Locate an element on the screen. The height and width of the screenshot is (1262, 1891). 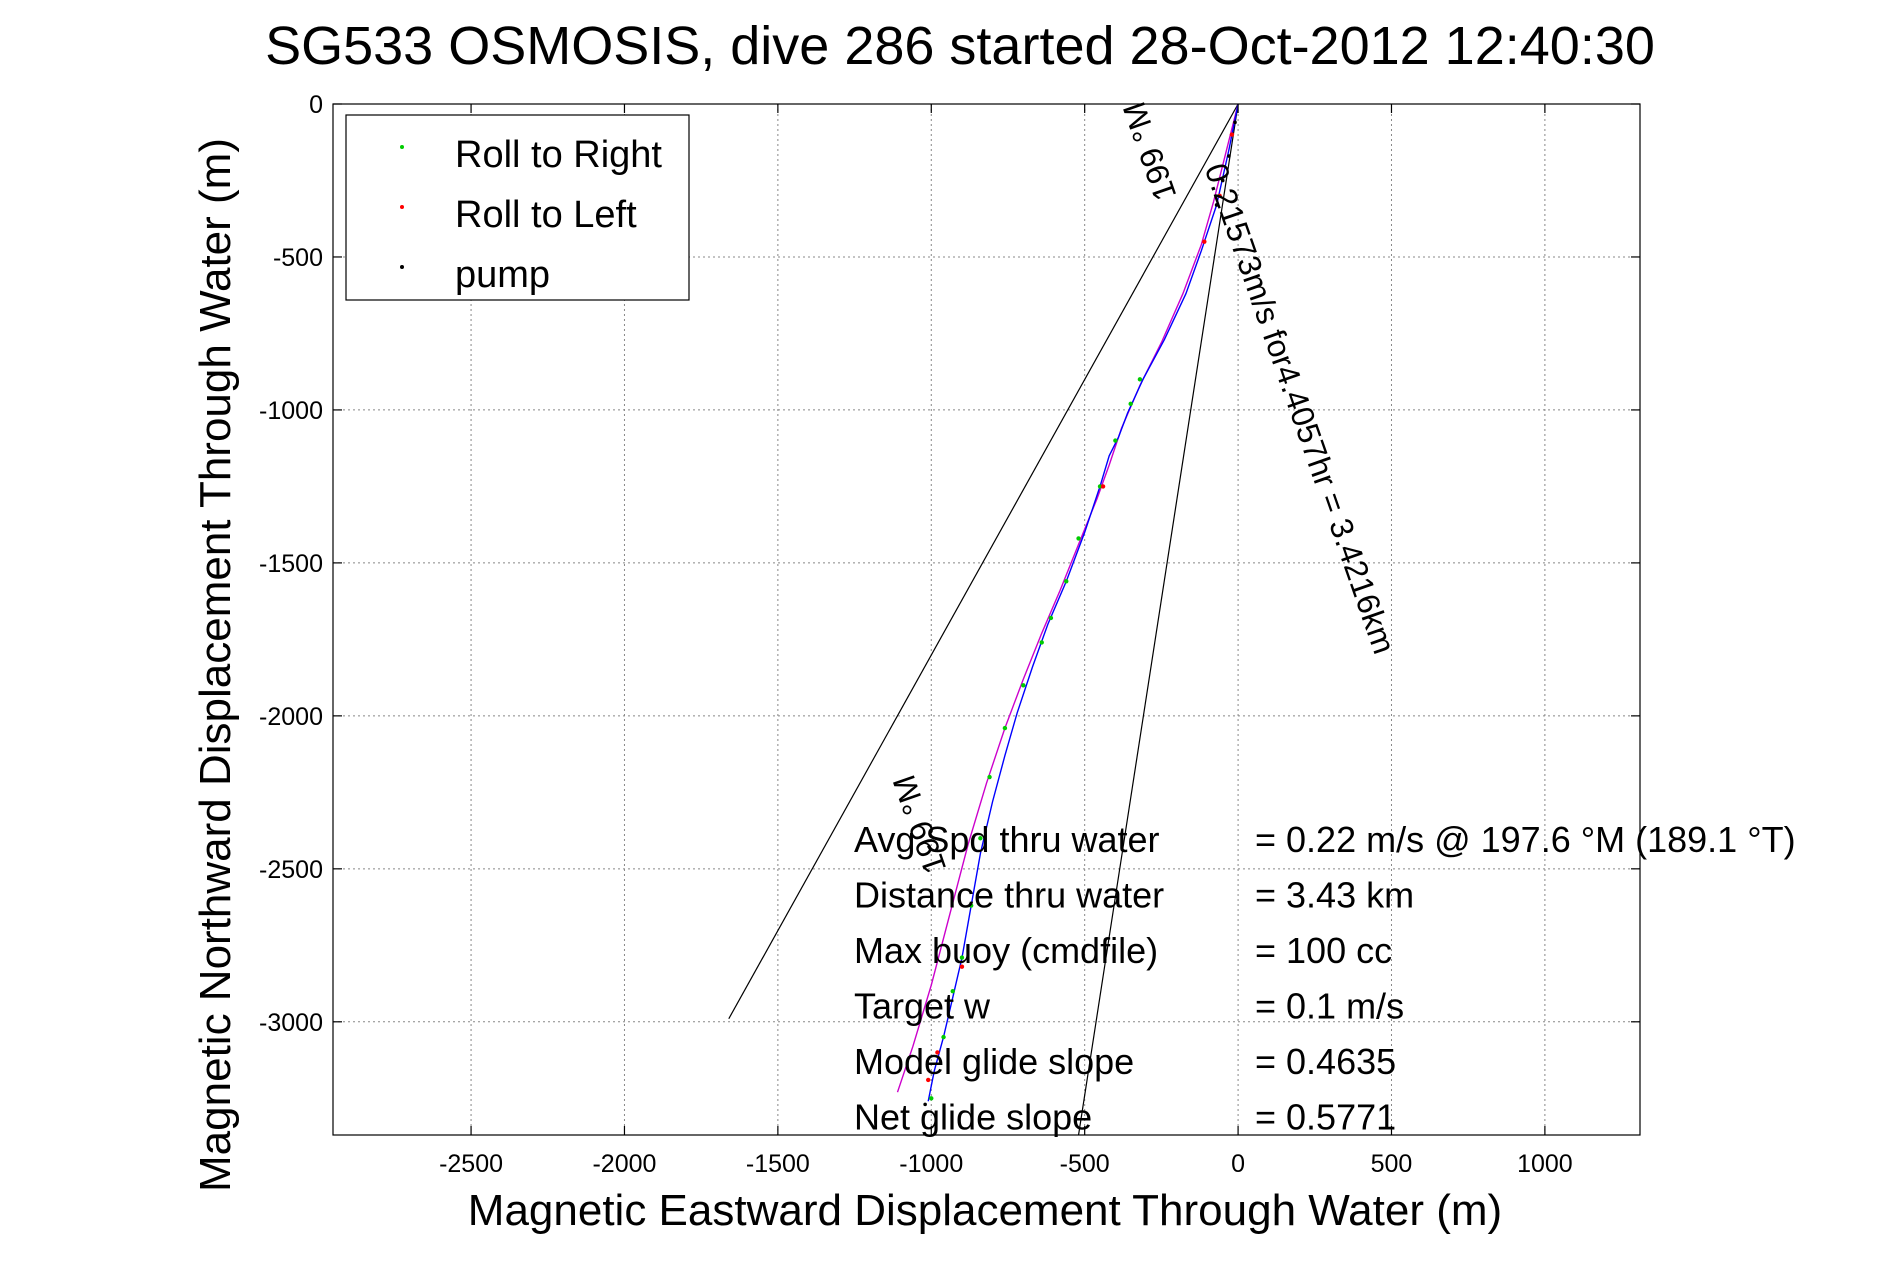
summary-label: Distance thru water is located at coordinates (1009, 895).